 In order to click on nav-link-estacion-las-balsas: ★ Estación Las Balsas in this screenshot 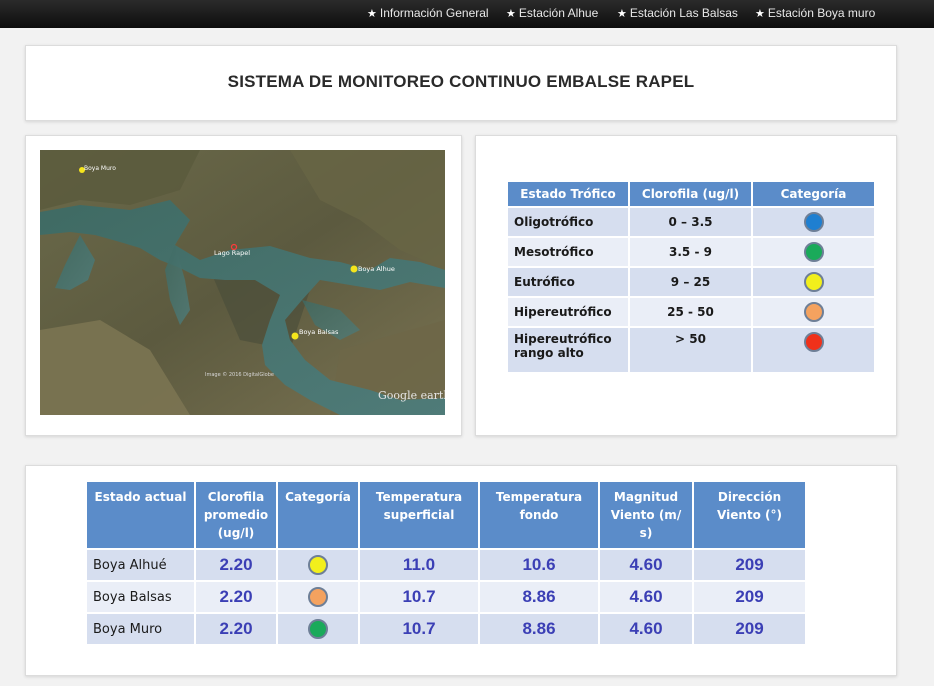, I will do `click(677, 13)`.